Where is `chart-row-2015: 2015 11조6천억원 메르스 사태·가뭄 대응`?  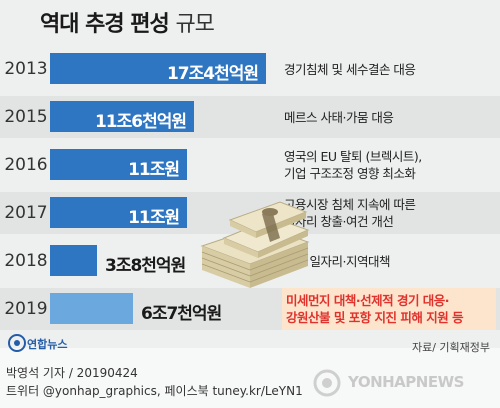 chart-row-2015: 2015 11조6천억원 메르스 사태·가뭄 대응 is located at coordinates (250, 117).